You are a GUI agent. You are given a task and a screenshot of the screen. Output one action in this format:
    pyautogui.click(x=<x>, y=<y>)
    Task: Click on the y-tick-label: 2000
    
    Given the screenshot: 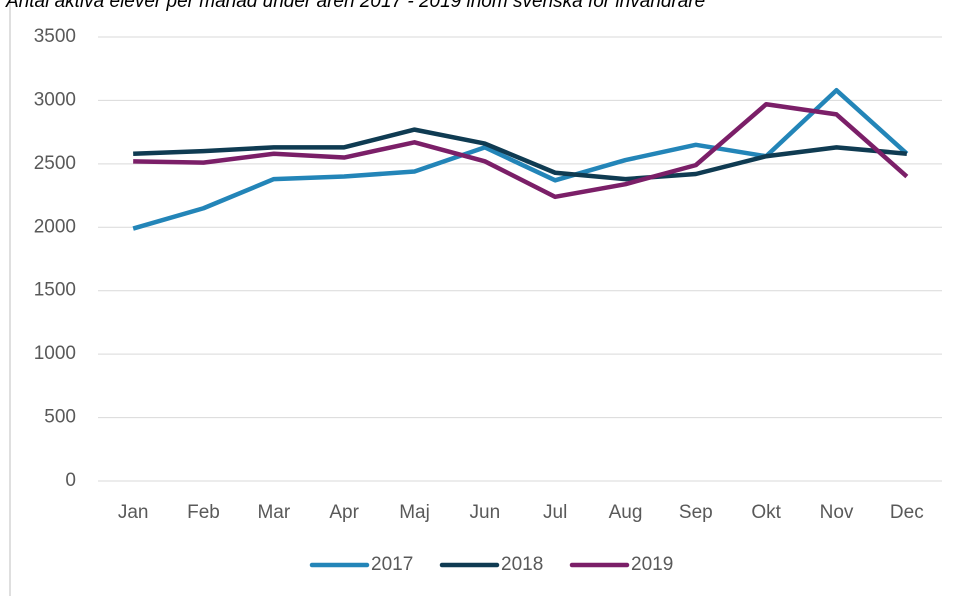 What is the action you would take?
    pyautogui.click(x=55, y=226)
    